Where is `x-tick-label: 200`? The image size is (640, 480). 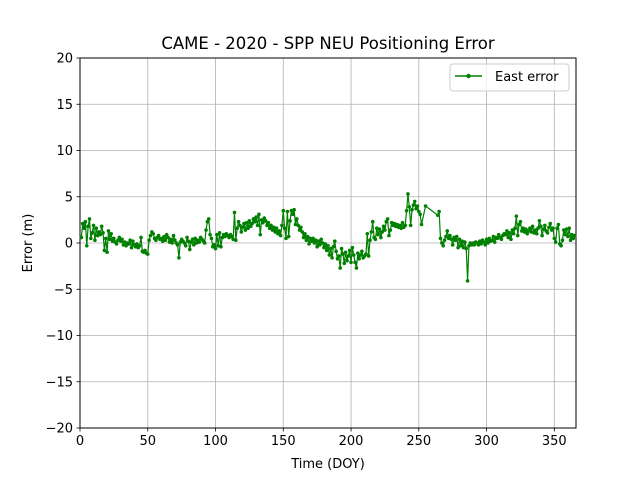
x-tick-label: 200 is located at coordinates (351, 441).